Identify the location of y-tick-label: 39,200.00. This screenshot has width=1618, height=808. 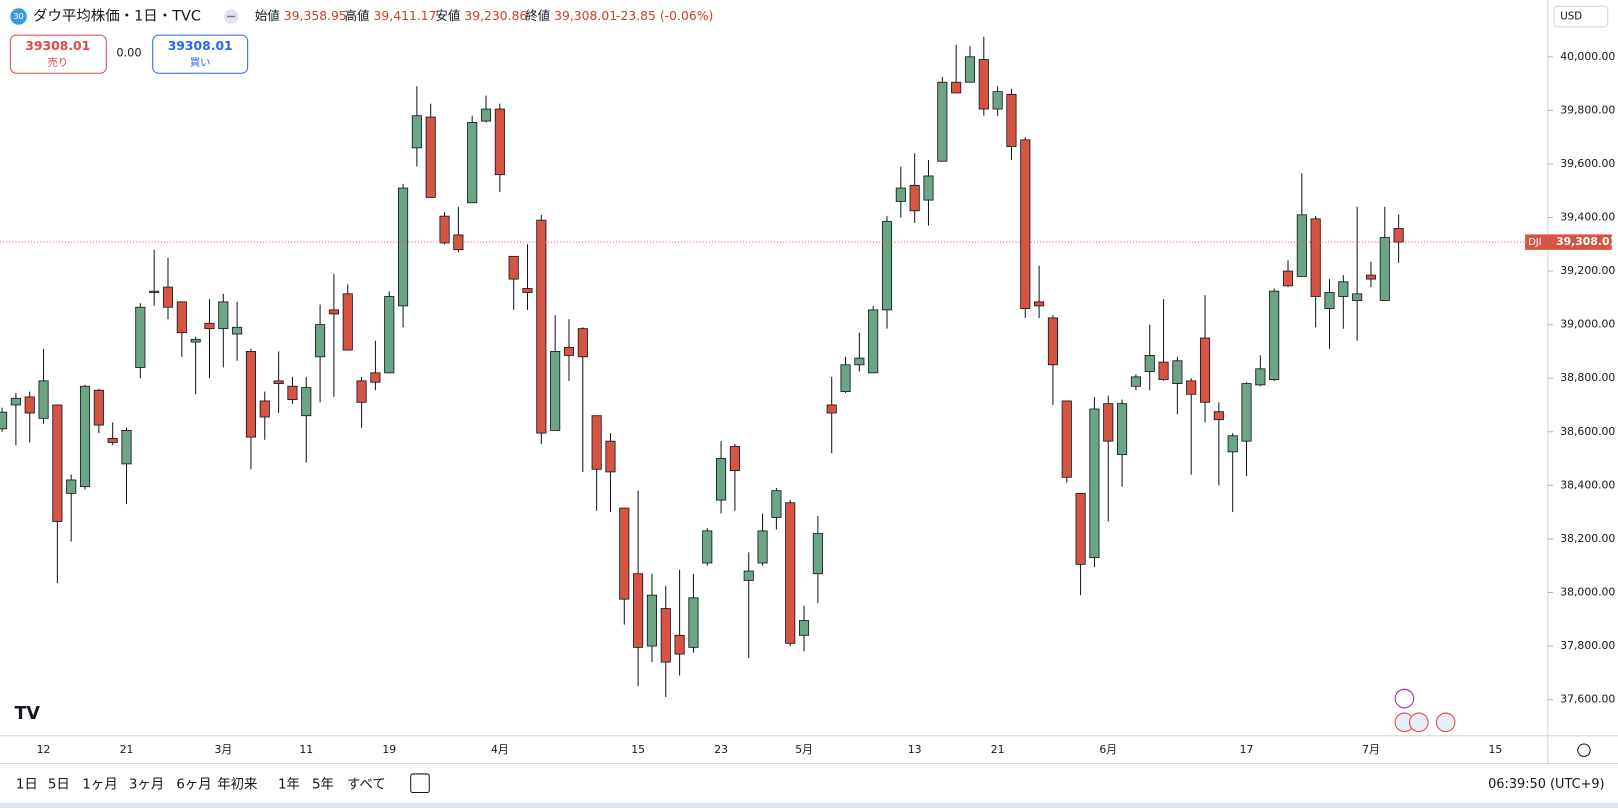
(1587, 270).